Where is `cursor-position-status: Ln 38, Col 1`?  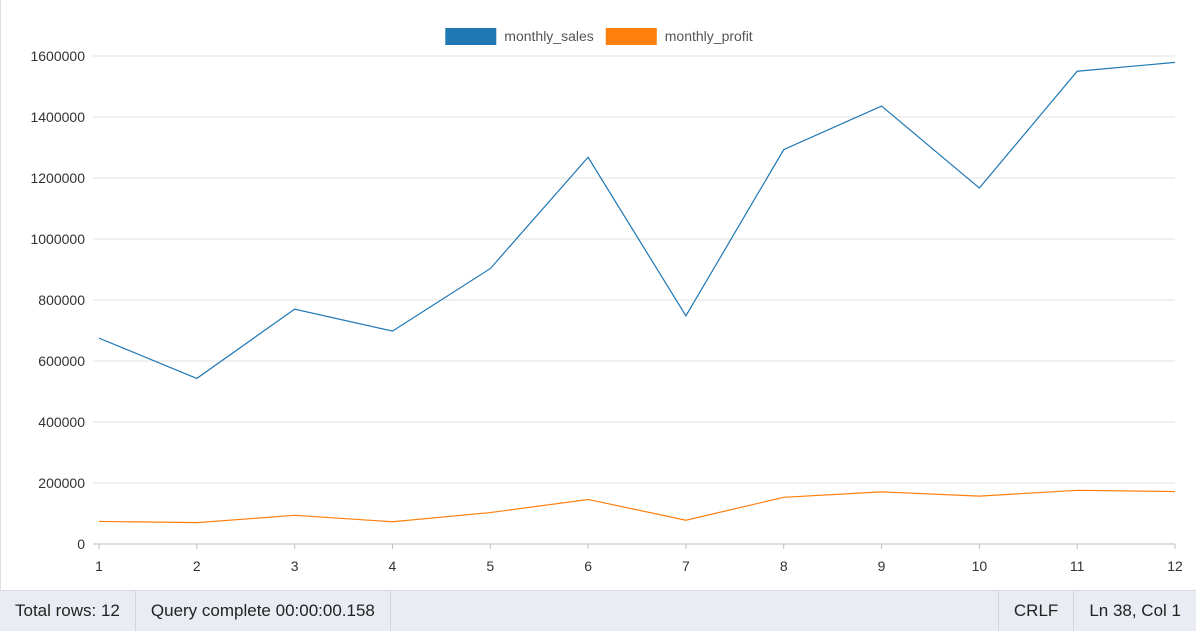 cursor-position-status: Ln 38, Col 1 is located at coordinates (1134, 611).